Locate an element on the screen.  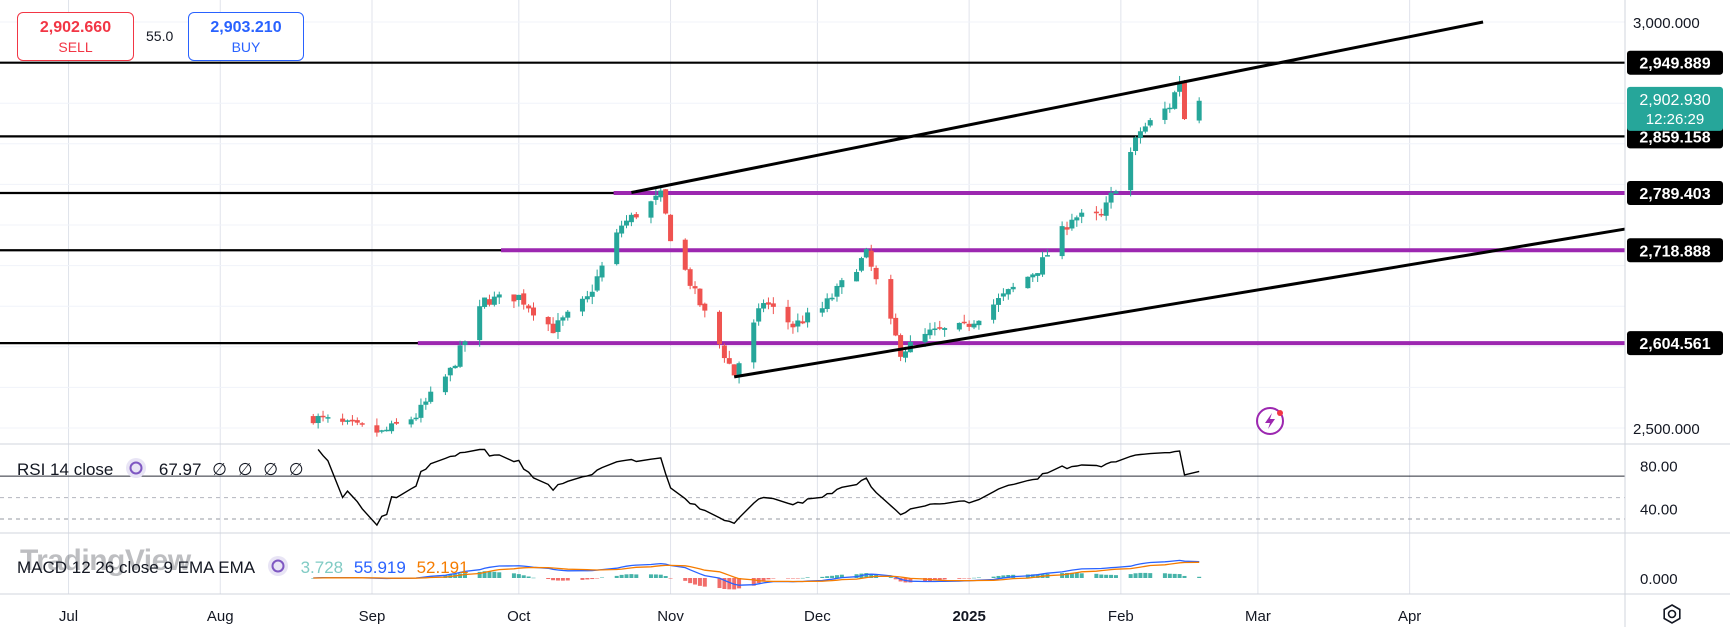
trendline is located at coordinates (1057, 107).